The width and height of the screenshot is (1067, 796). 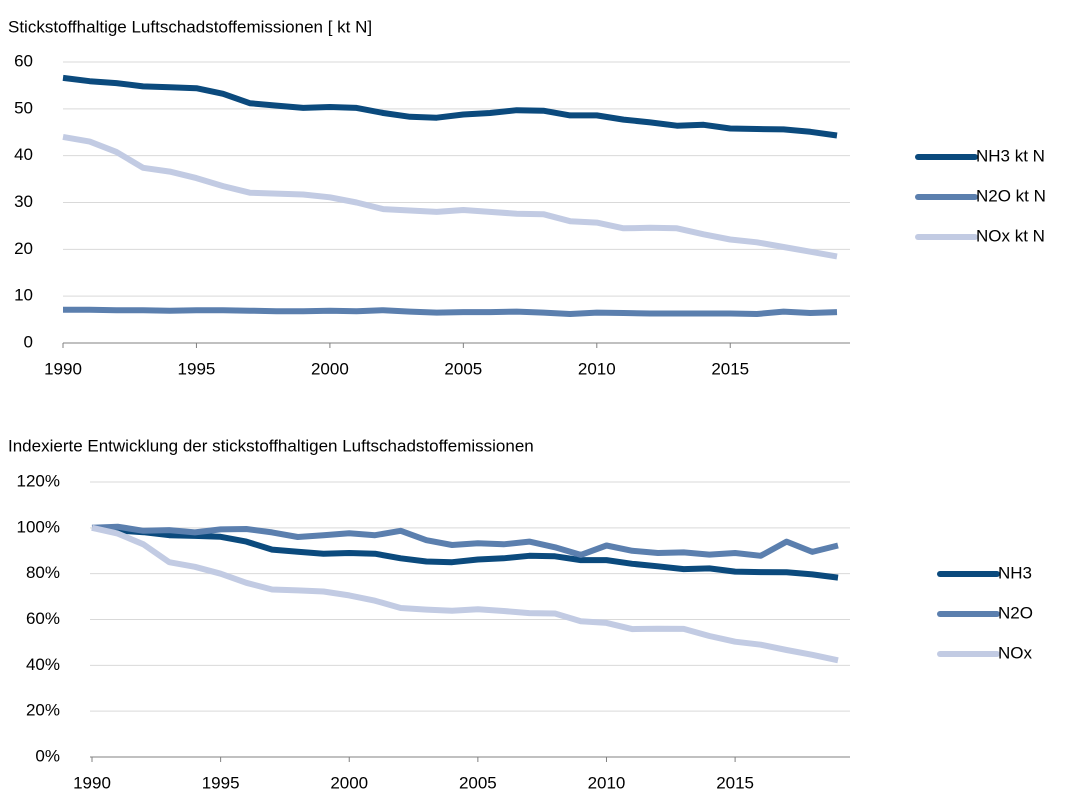 I want to click on y-tick-label: 20%, so click(x=43, y=710).